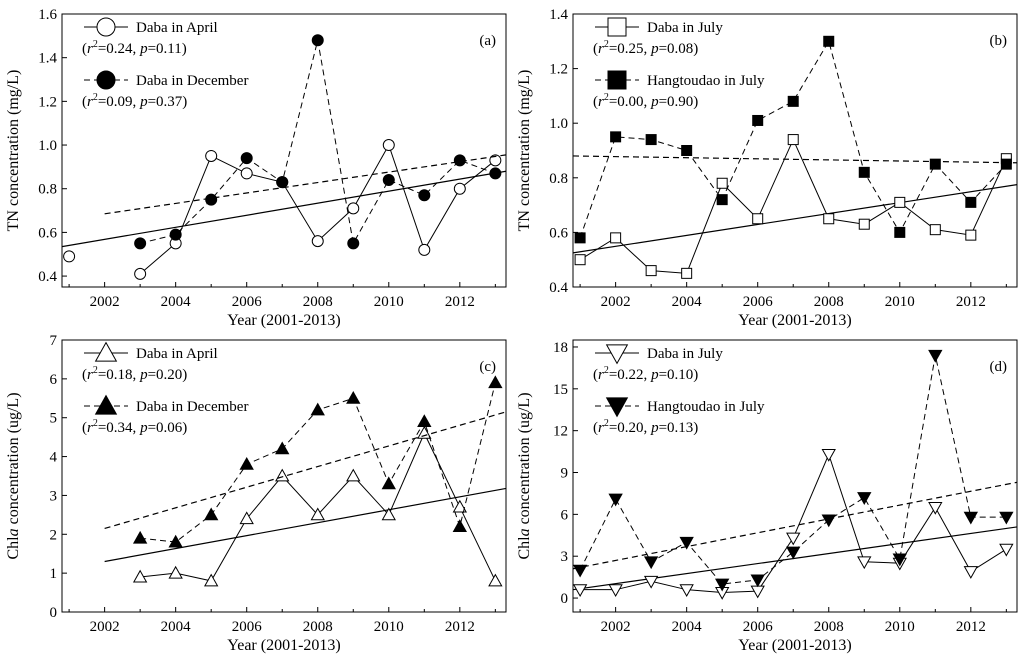 The image size is (1024, 665). I want to click on panel-label: (b), so click(999, 41).